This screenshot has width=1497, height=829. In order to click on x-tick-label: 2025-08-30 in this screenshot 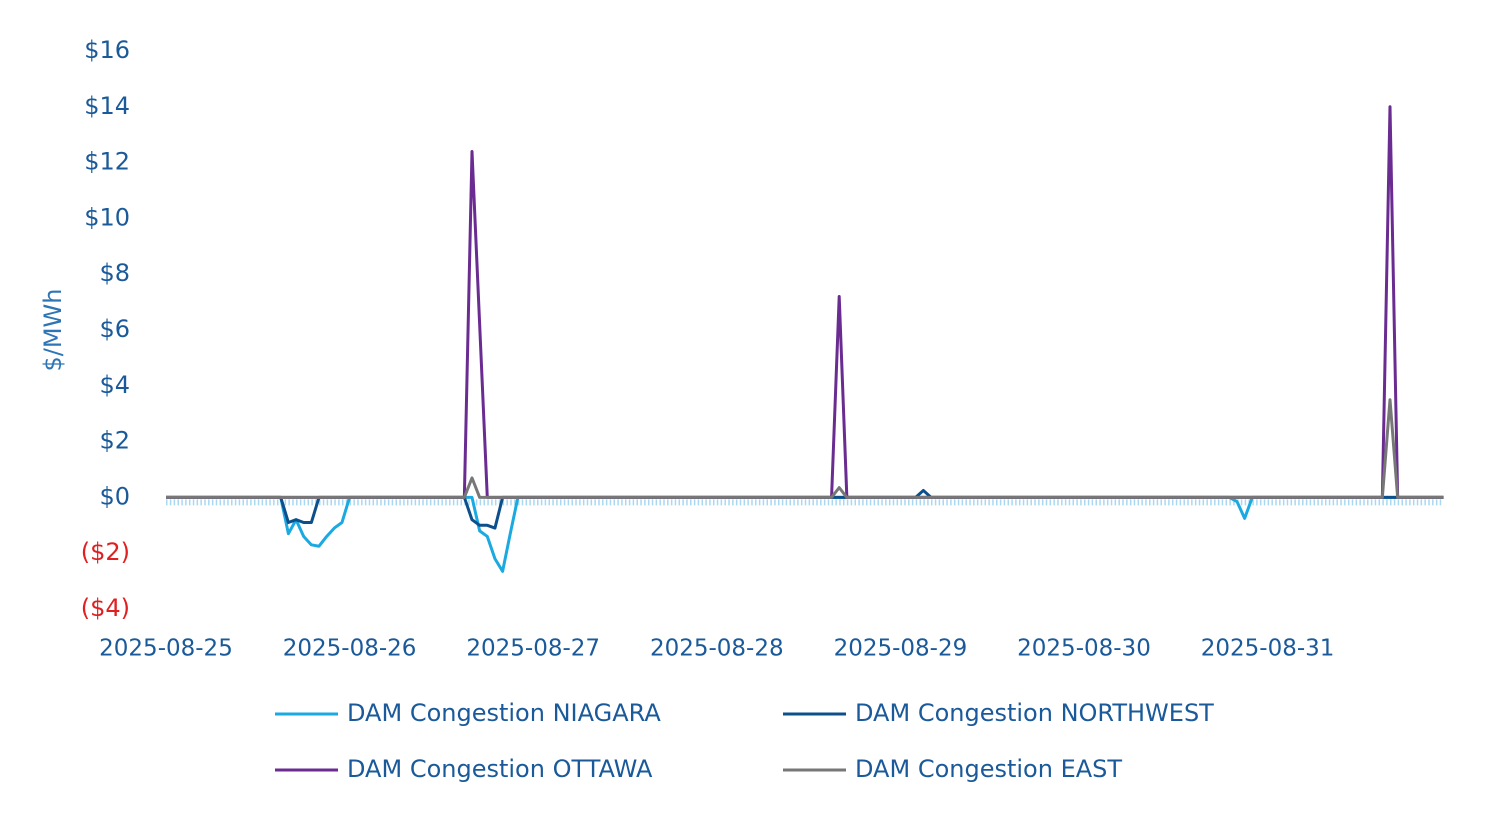, I will do `click(1084, 649)`.